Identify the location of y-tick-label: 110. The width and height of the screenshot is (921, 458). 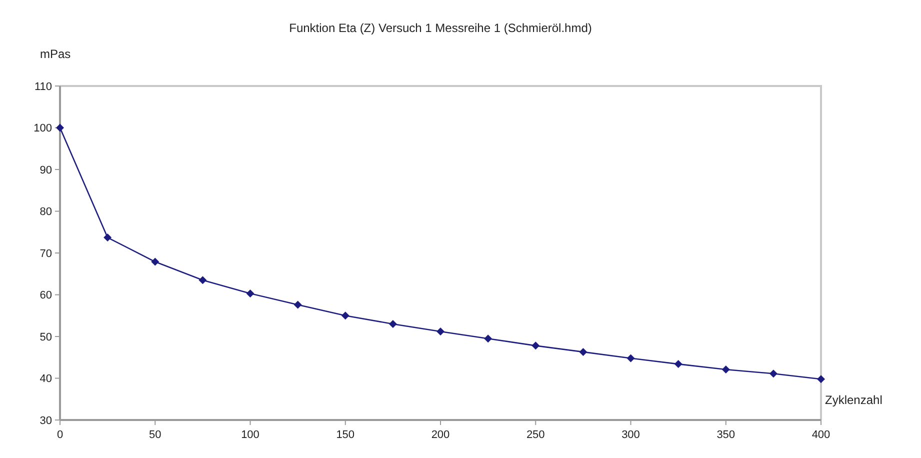
(43, 86).